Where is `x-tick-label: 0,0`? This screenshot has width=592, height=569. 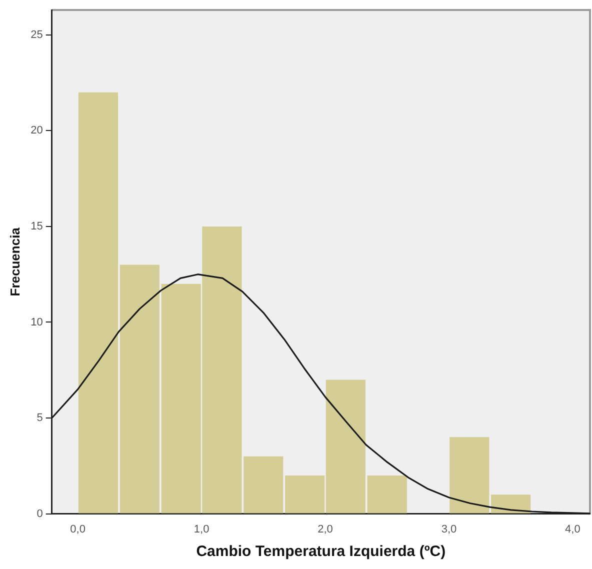 x-tick-label: 0,0 is located at coordinates (78, 529).